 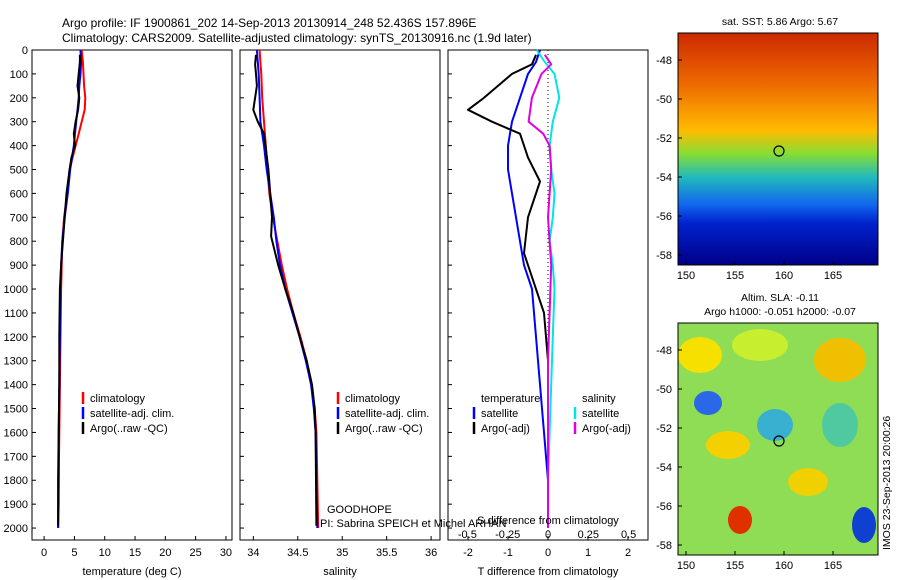 I want to click on t-difference-axis-label: T difference from climatology, so click(x=548, y=572).